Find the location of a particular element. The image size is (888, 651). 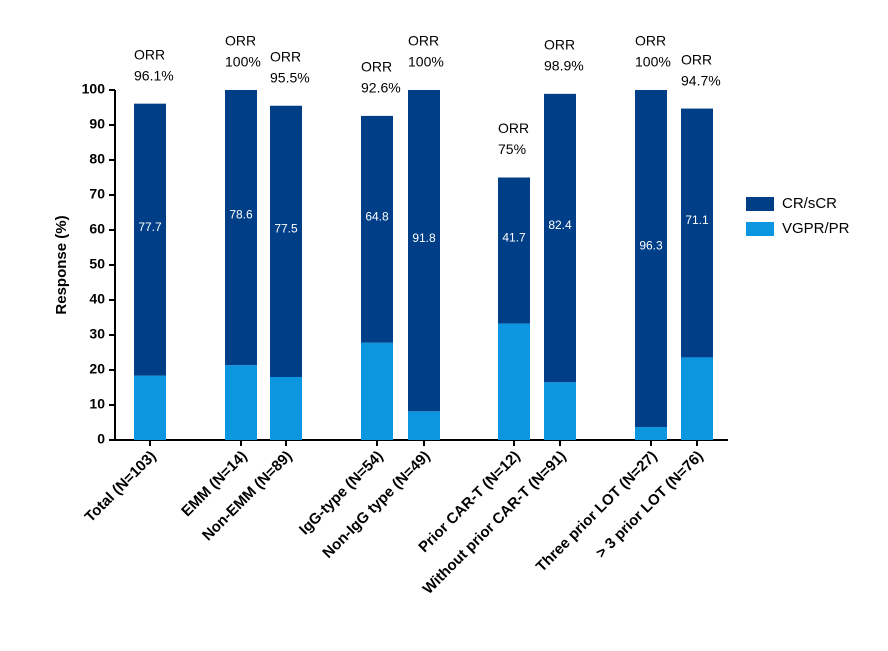

data-label: 78.6 is located at coordinates (241, 215).